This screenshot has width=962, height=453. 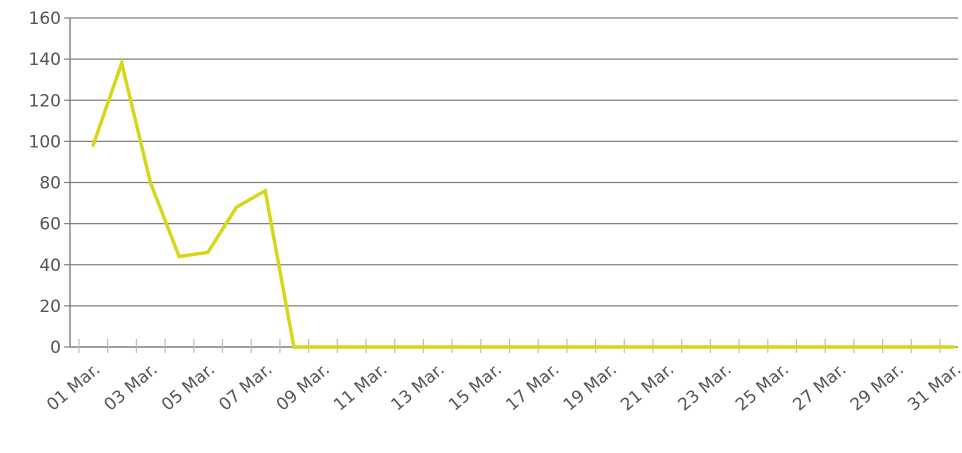 I want to click on x-tick-label: 17 Mar., so click(x=532, y=388).